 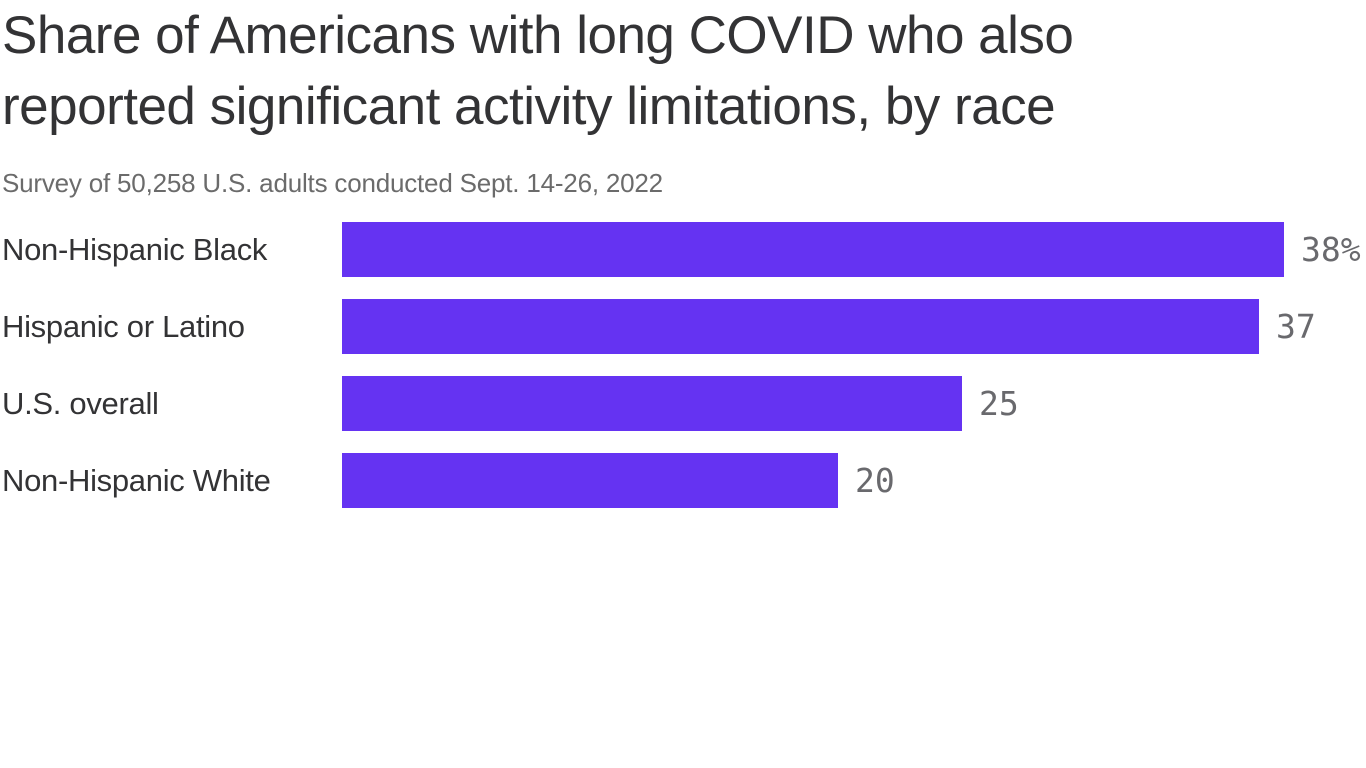 What do you see at coordinates (875, 480) in the screenshot?
I see `value-label: 20` at bounding box center [875, 480].